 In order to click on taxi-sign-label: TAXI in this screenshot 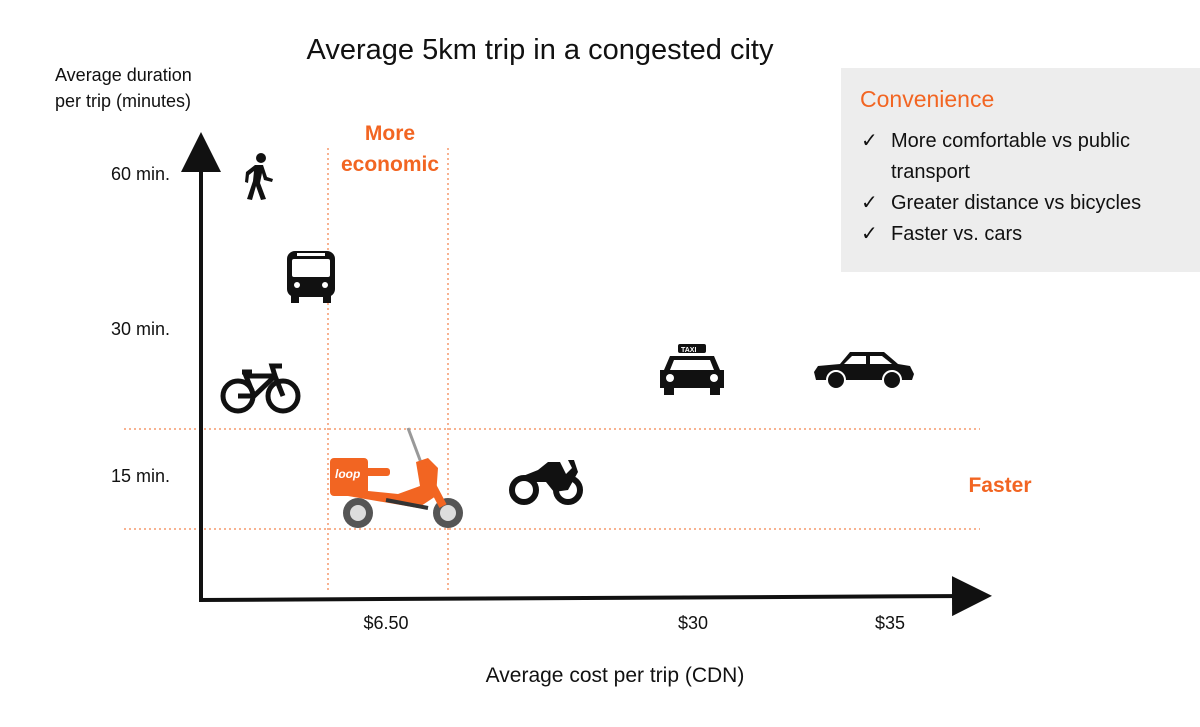, I will do `click(688, 350)`.